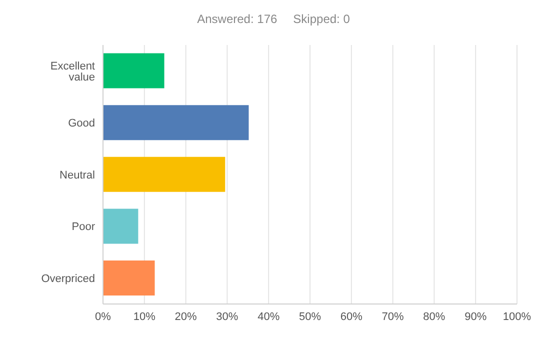 The width and height of the screenshot is (547, 344). I want to click on y-tick-label: Neutral, so click(77, 175).